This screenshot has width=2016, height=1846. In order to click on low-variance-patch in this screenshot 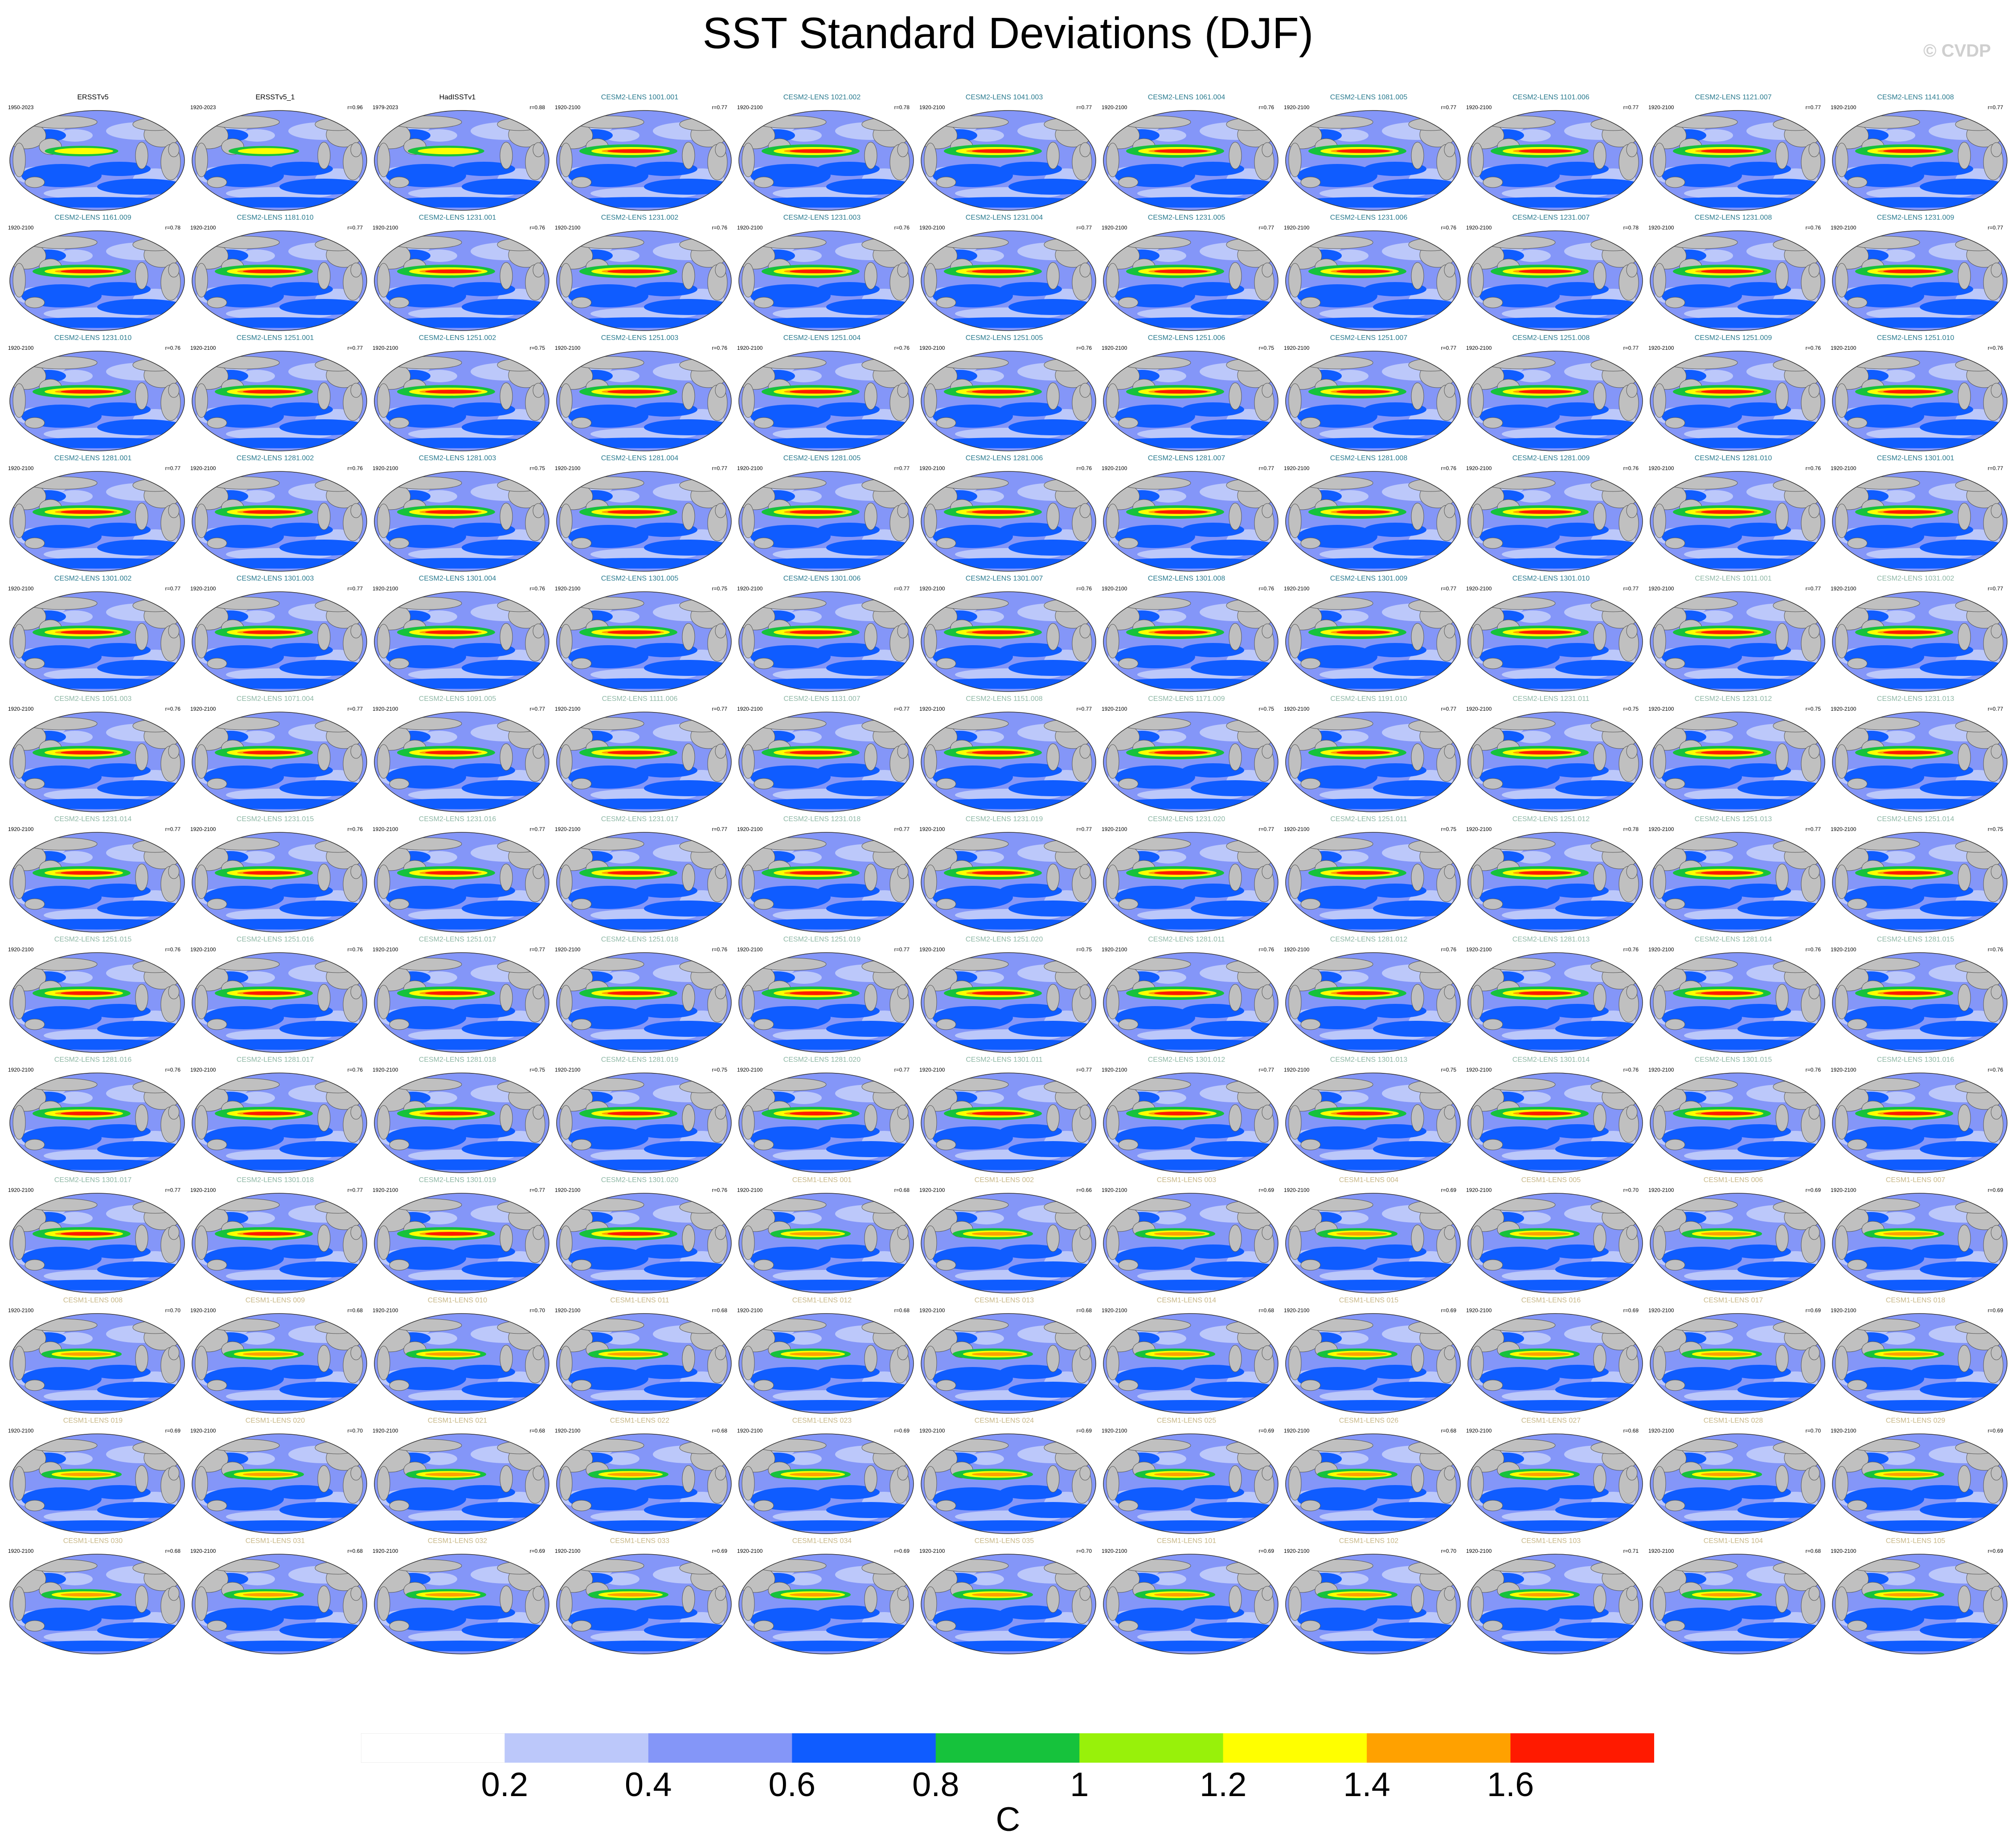, I will do `click(1897, 256)`.